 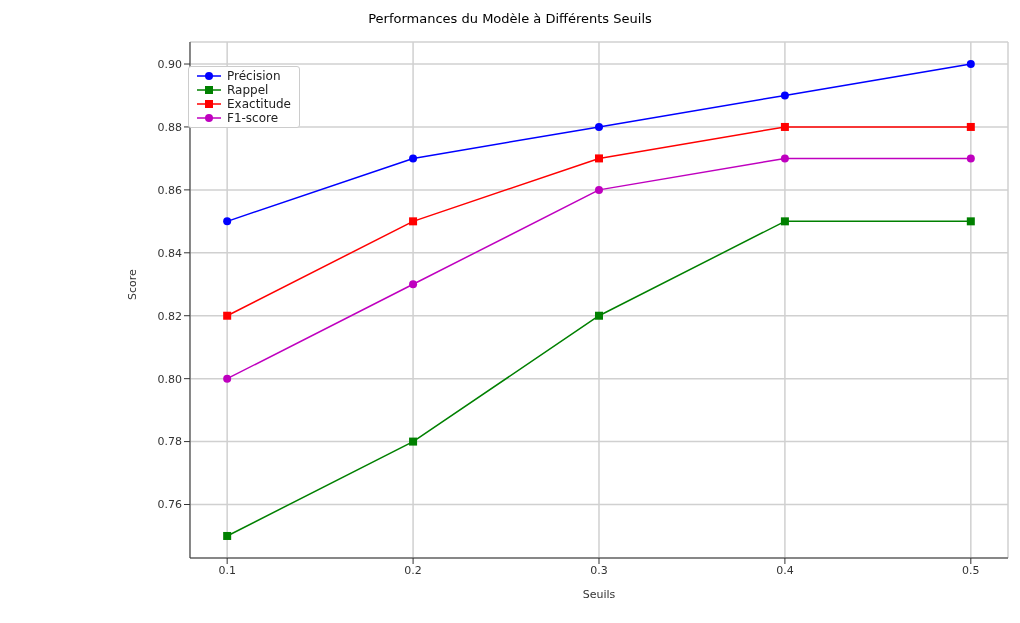 What do you see at coordinates (599, 570) in the screenshot?
I see `x-tick-label: 0.3` at bounding box center [599, 570].